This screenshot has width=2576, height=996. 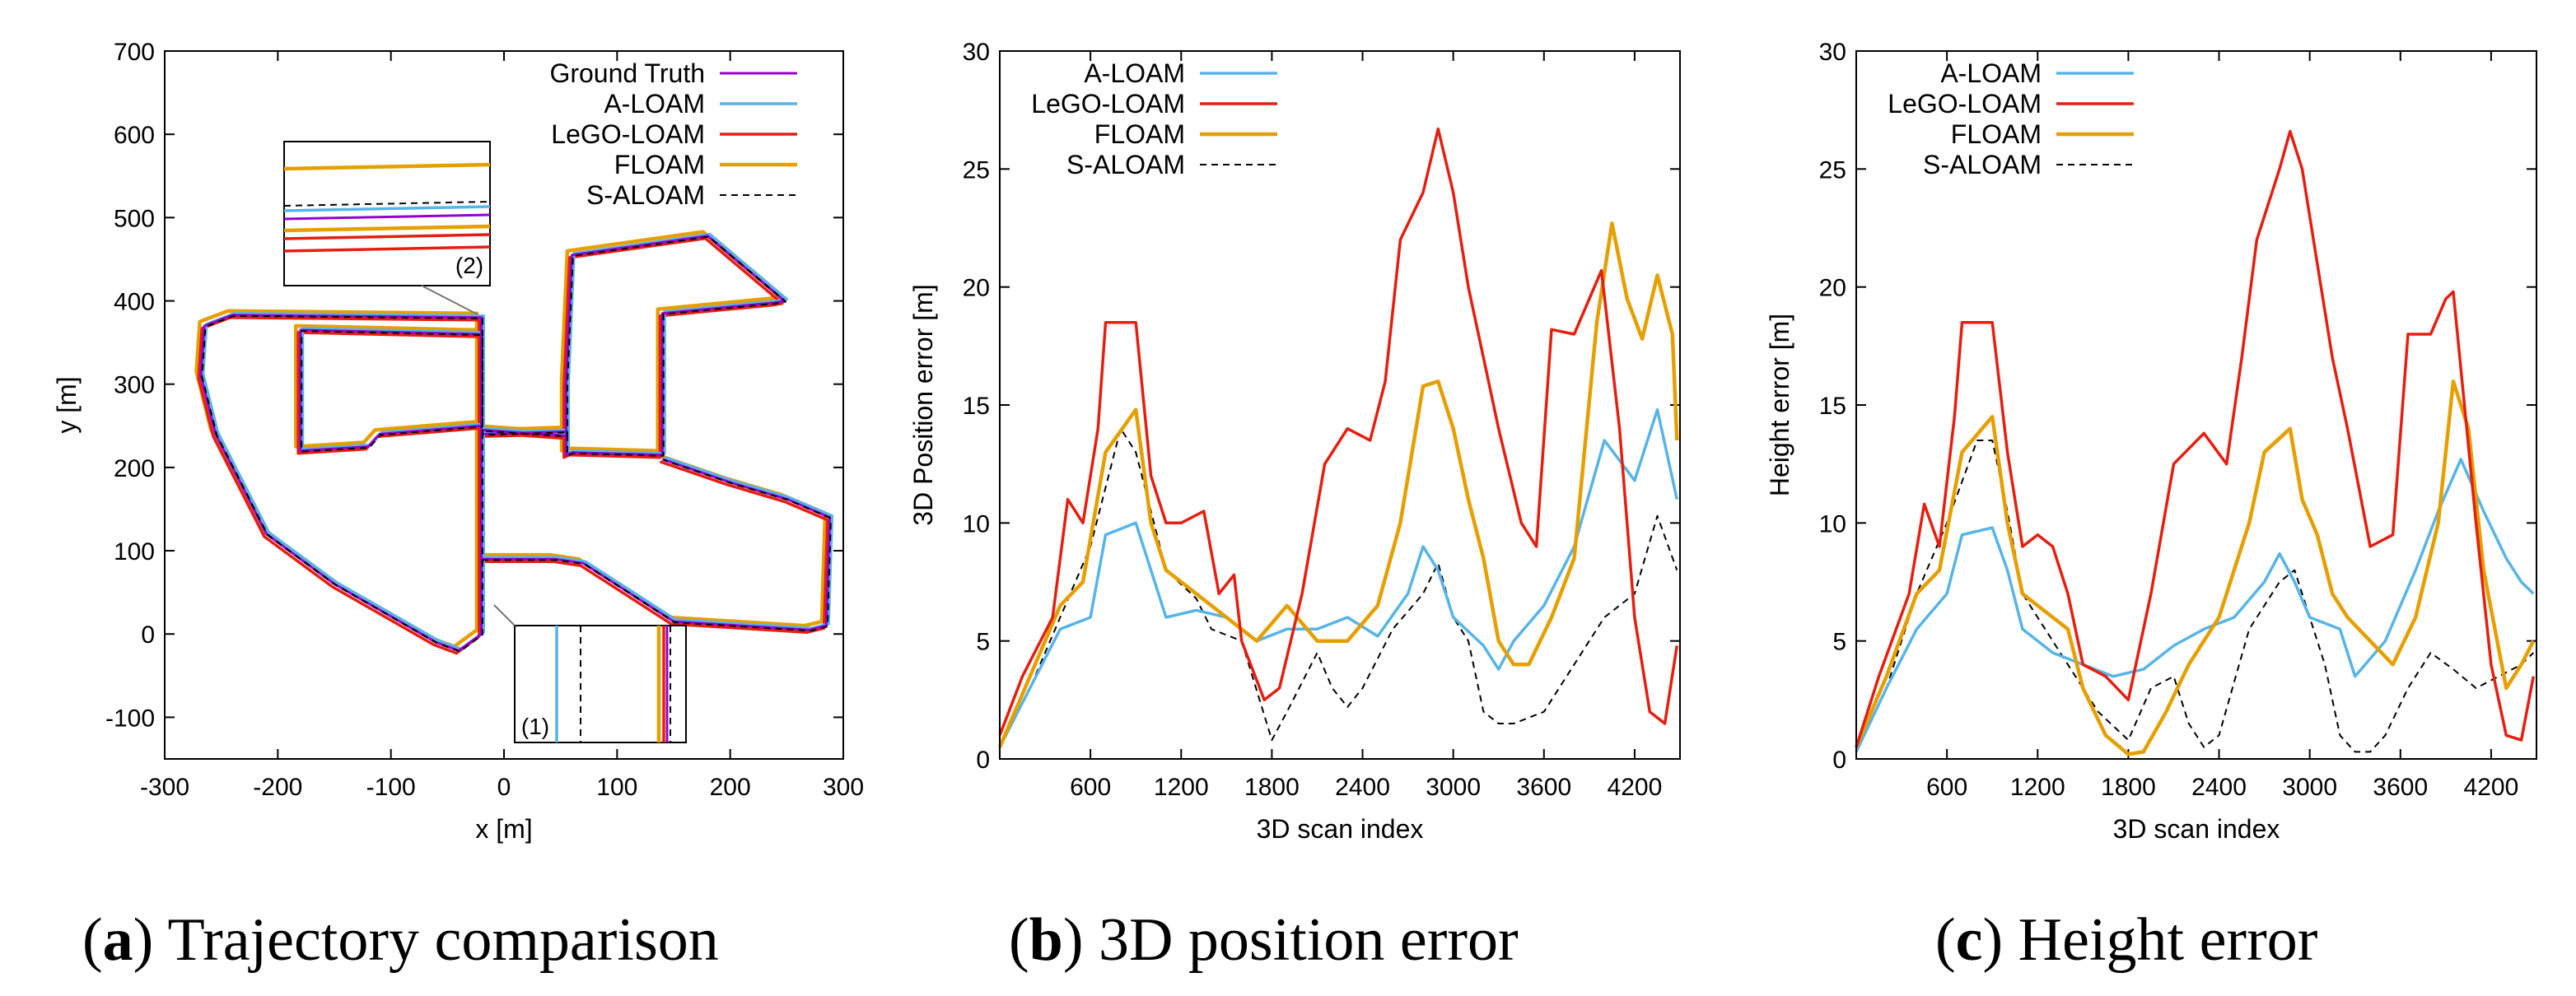 I want to click on y-tick-label: 200, so click(x=134, y=468).